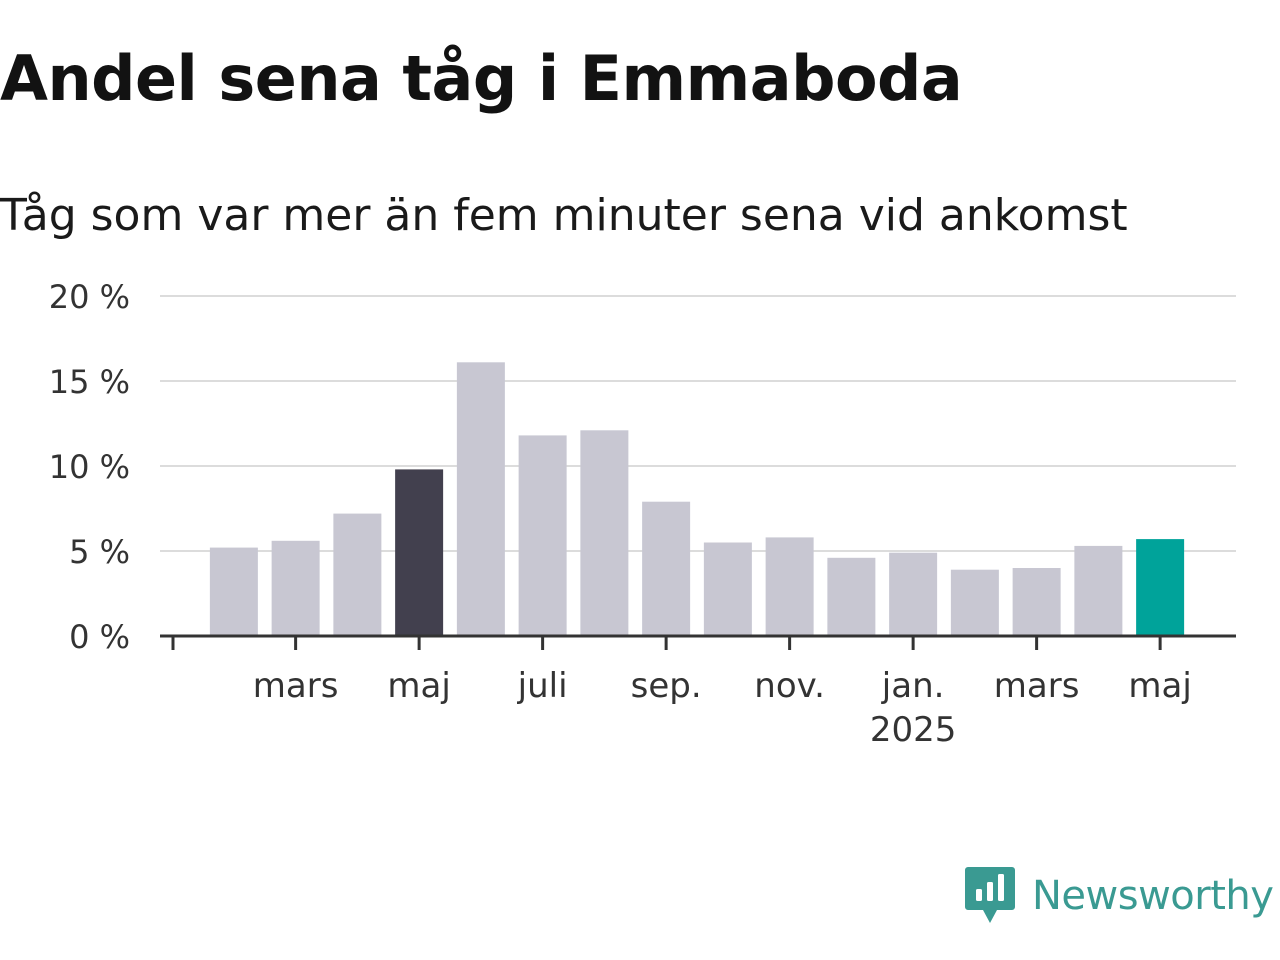 The image size is (1280, 960). I want to click on x-tick-sublabel: 2025, so click(913, 730).